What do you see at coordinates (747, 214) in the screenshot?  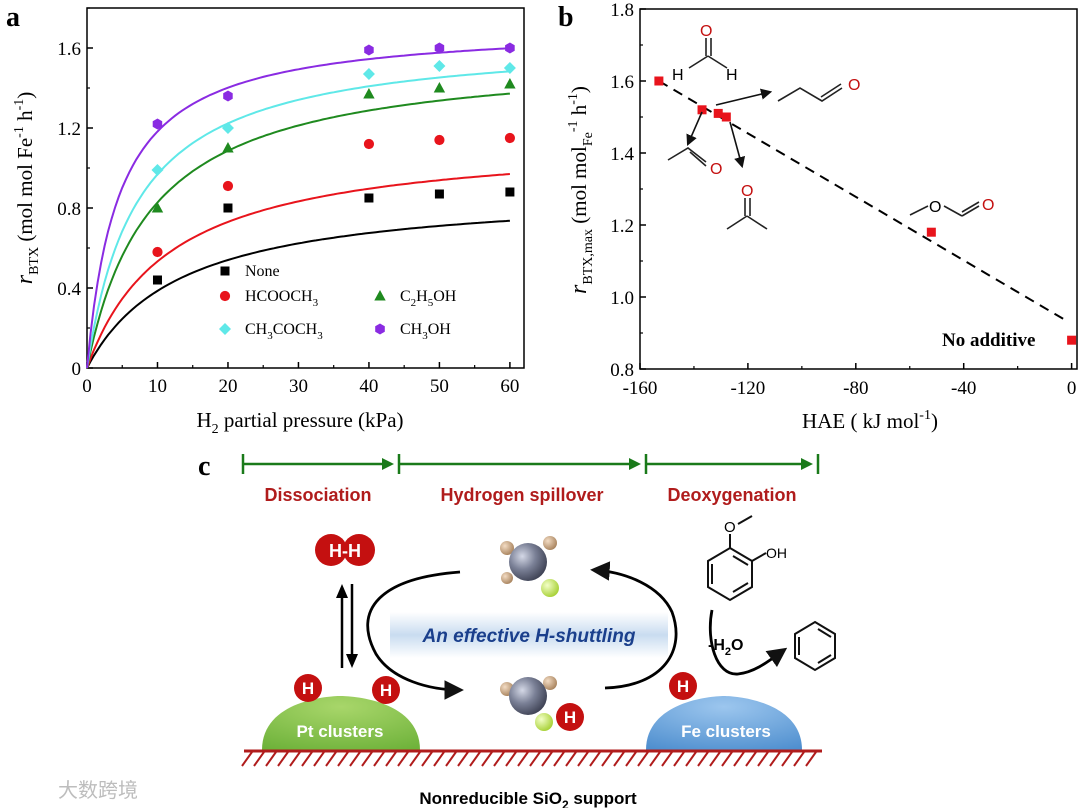 I see `acetone-structure` at bounding box center [747, 214].